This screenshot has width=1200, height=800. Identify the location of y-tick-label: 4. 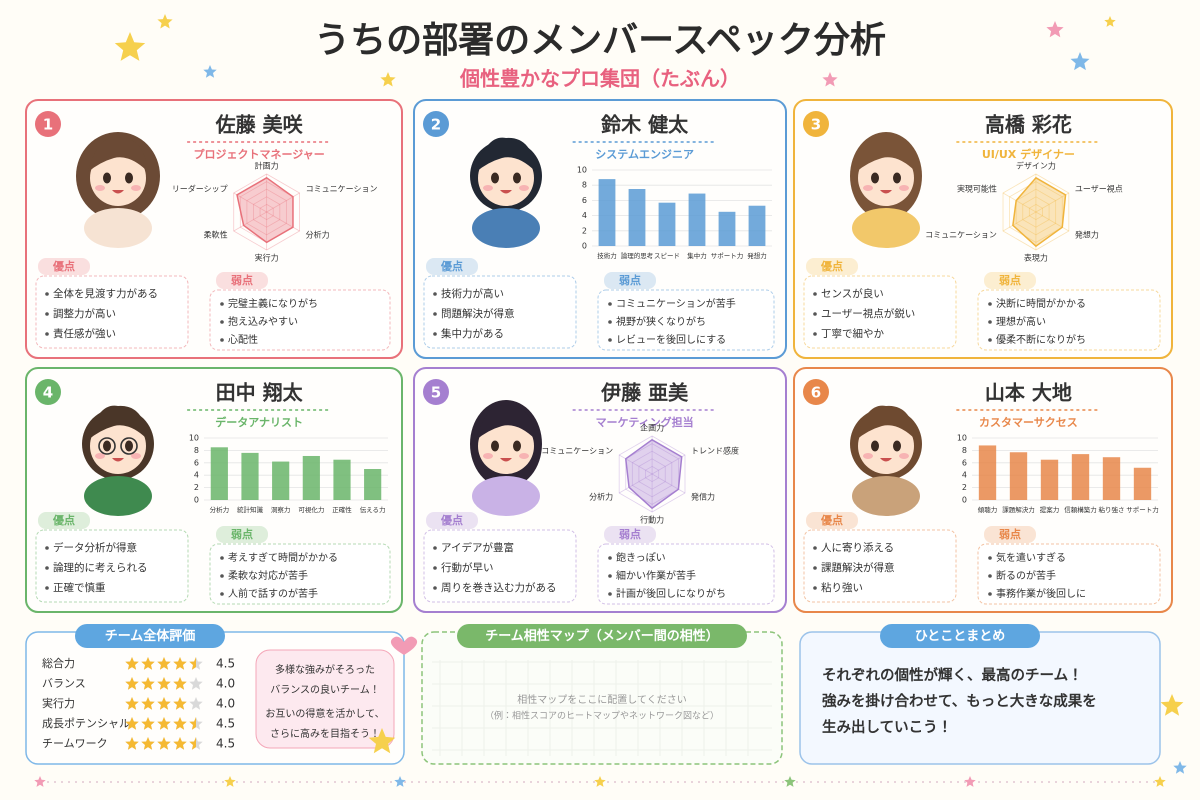
(964, 475).